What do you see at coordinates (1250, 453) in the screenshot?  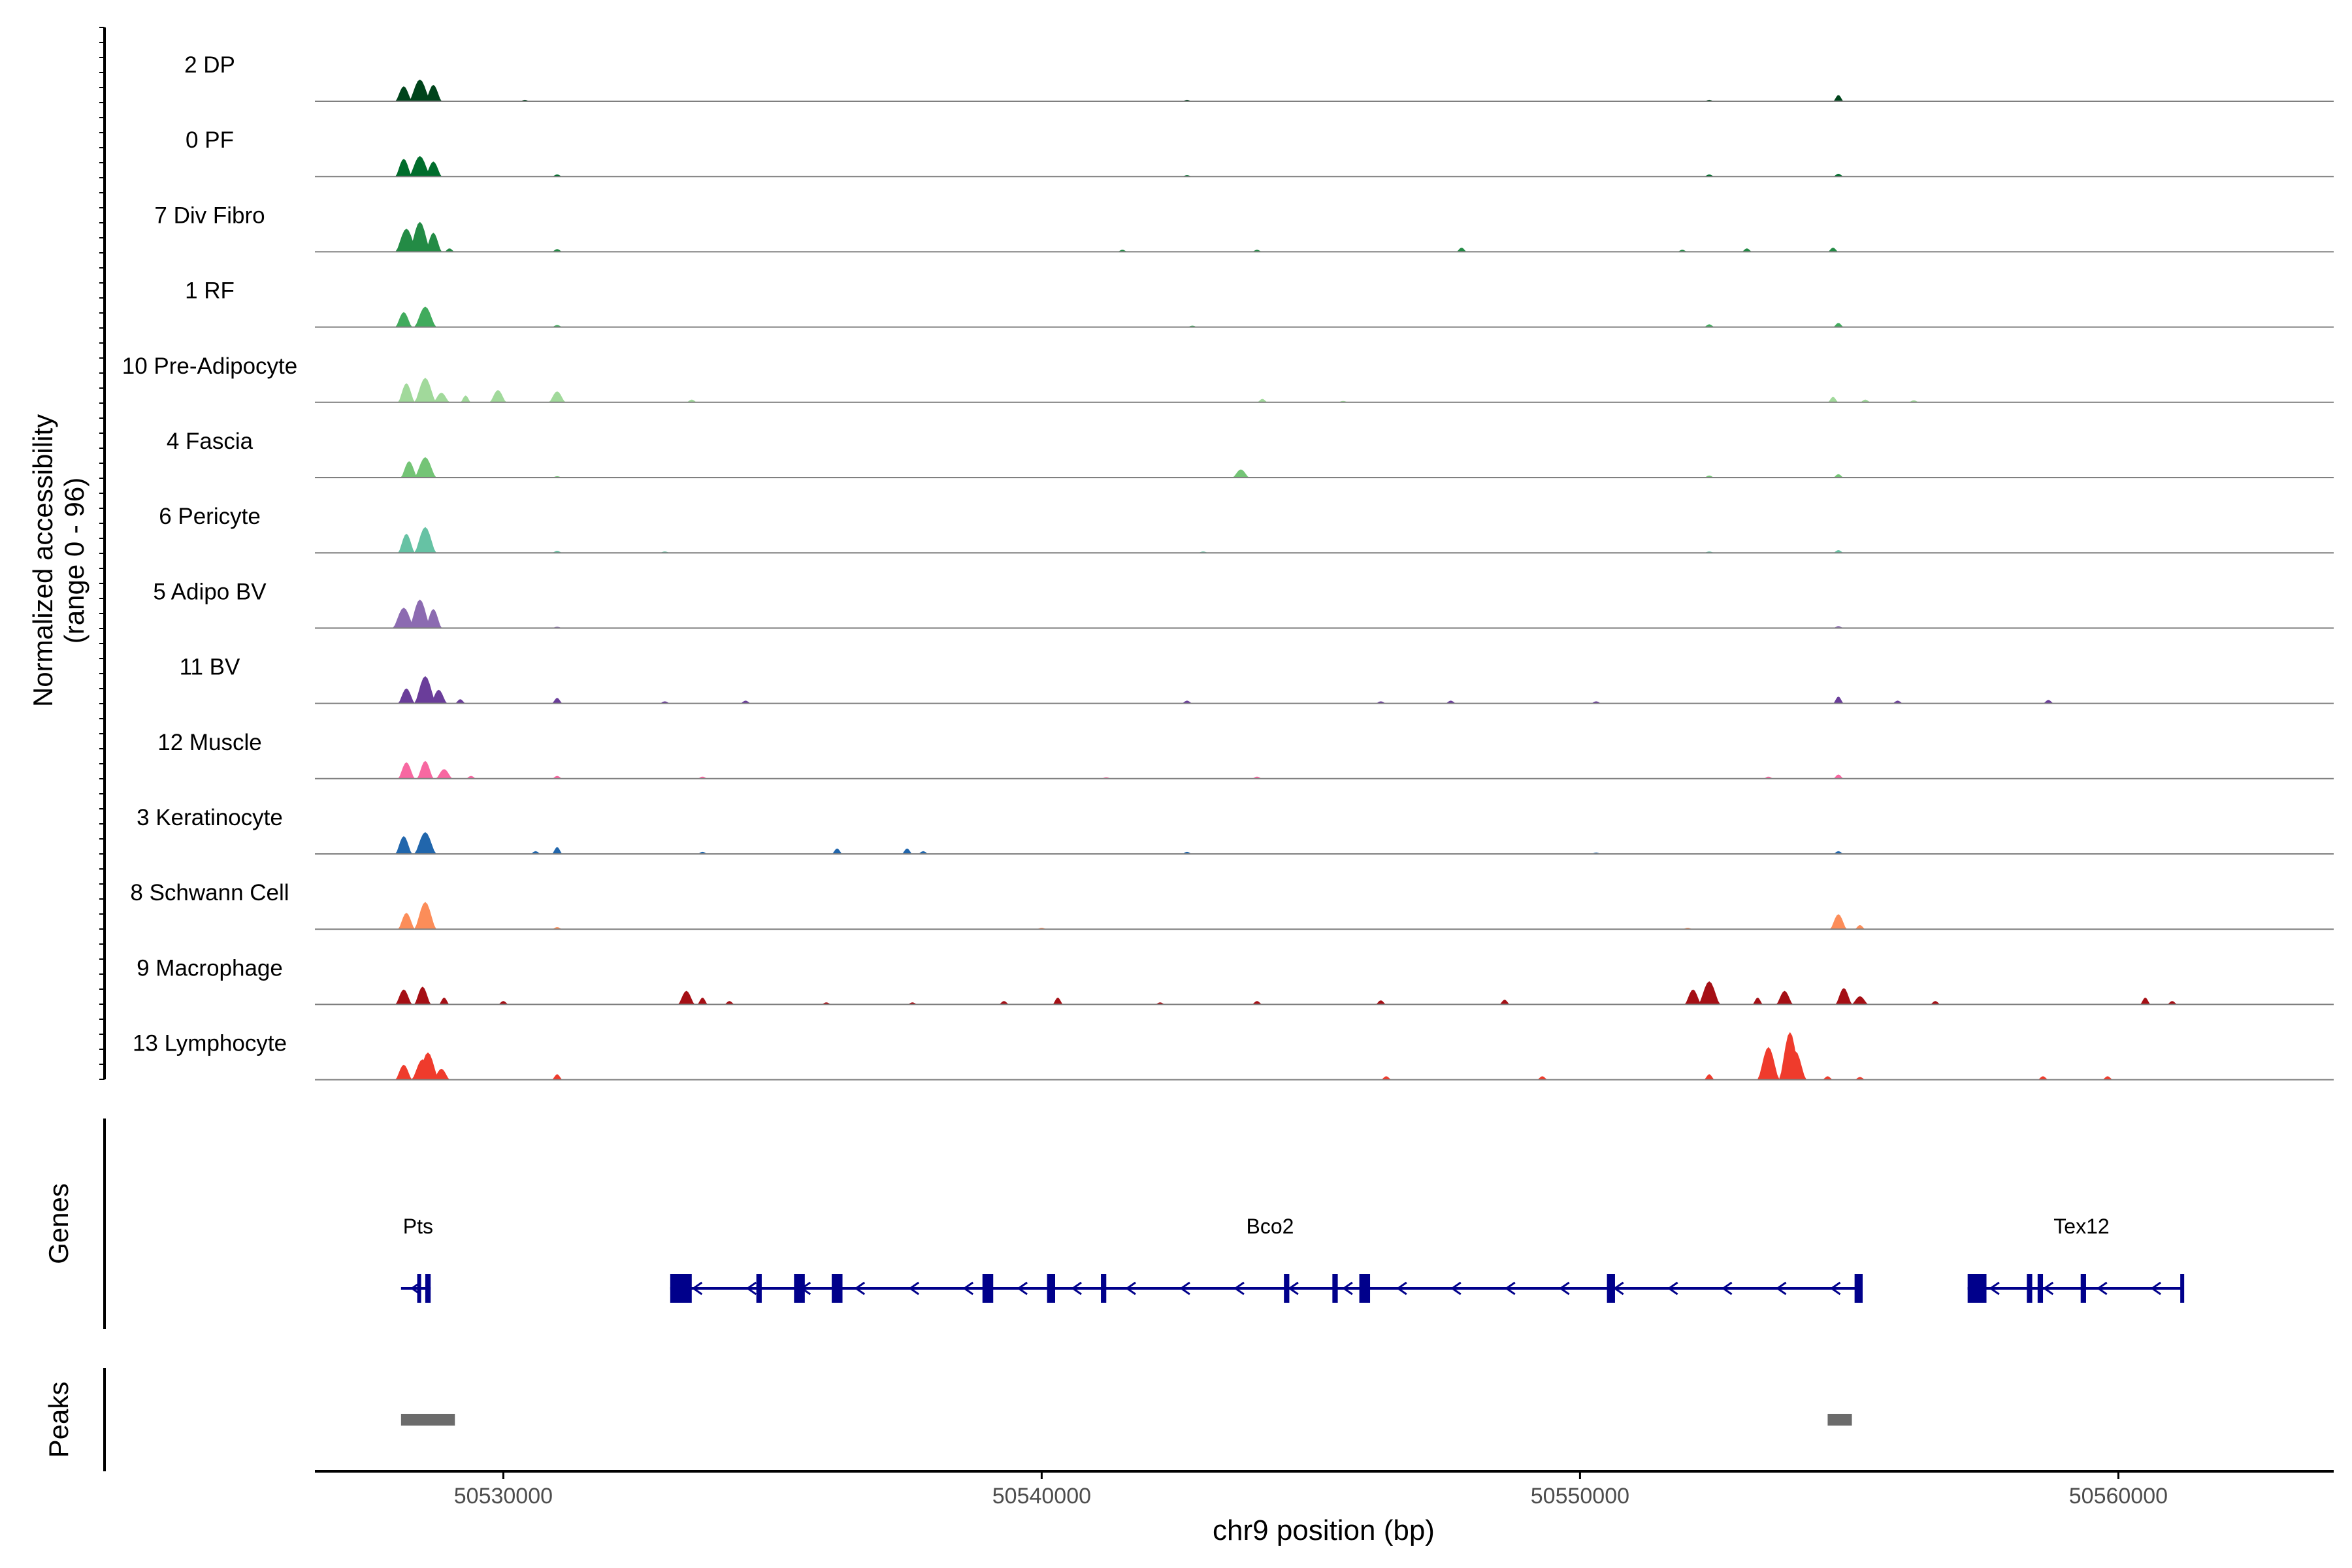 I see `track-6: 4 Fascia` at bounding box center [1250, 453].